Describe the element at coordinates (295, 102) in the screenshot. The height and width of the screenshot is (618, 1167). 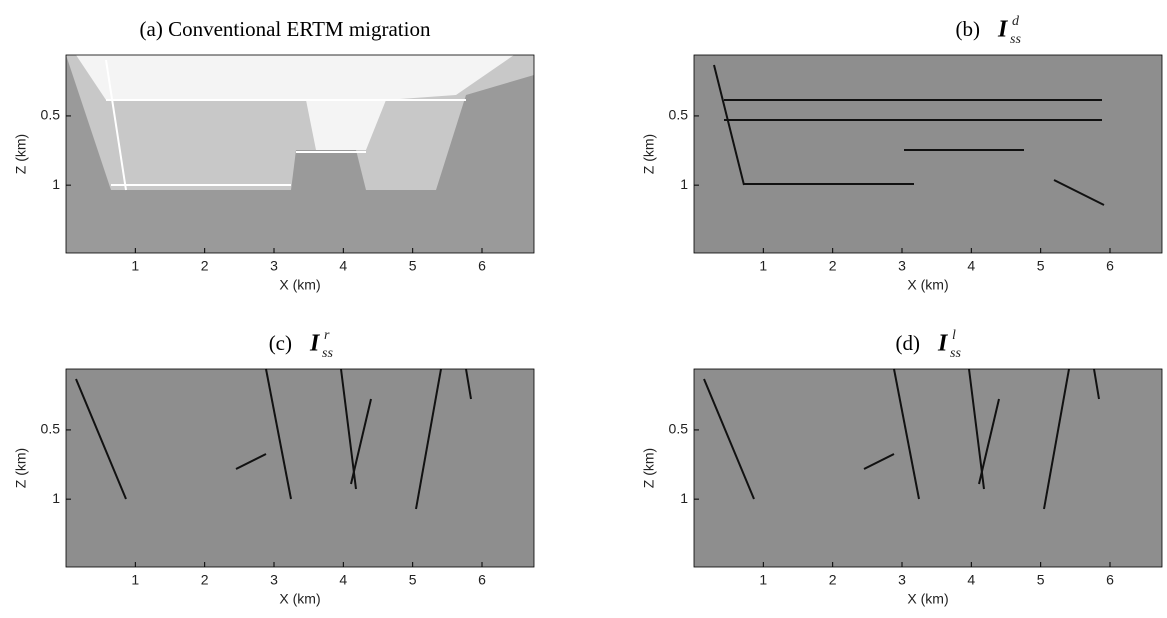
I see `image-region` at that location.